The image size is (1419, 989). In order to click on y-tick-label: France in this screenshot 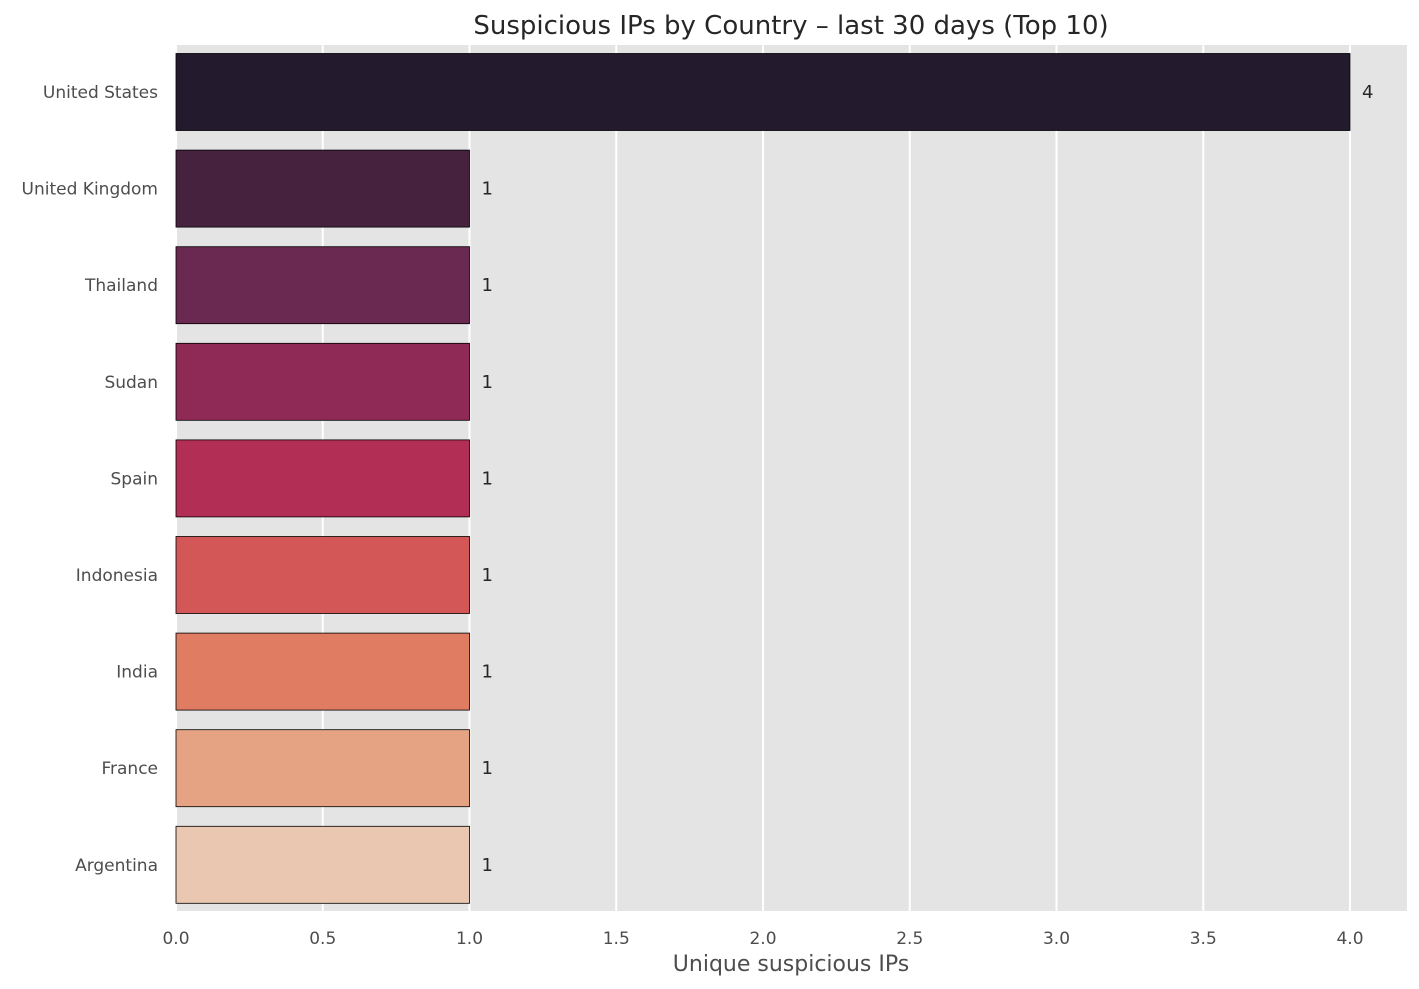, I will do `click(129, 769)`.